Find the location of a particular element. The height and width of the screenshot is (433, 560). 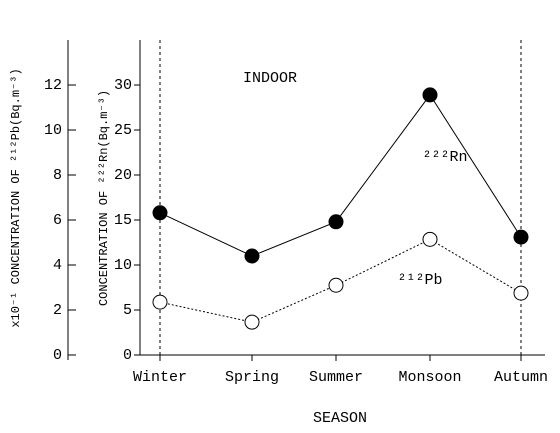

y-tick-label: 30 is located at coordinates (123, 85).